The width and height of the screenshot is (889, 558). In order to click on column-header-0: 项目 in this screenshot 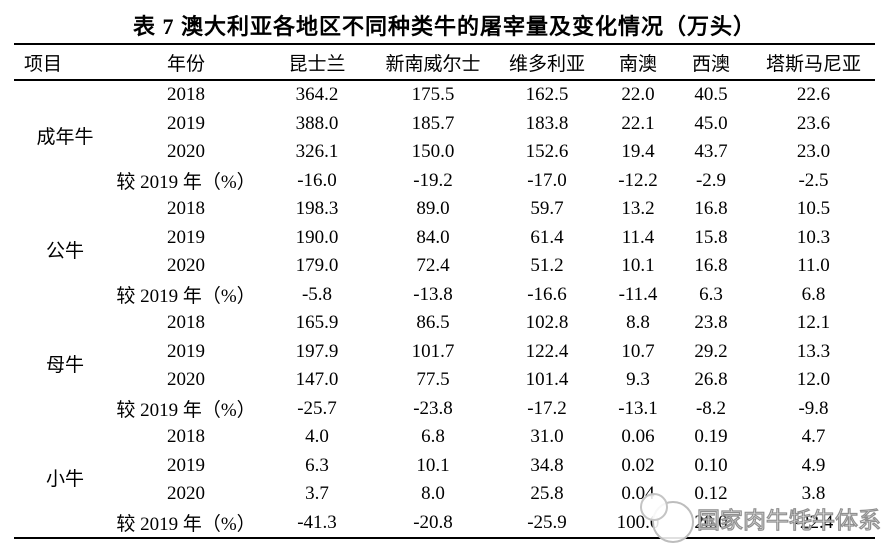, I will do `click(65, 62)`.